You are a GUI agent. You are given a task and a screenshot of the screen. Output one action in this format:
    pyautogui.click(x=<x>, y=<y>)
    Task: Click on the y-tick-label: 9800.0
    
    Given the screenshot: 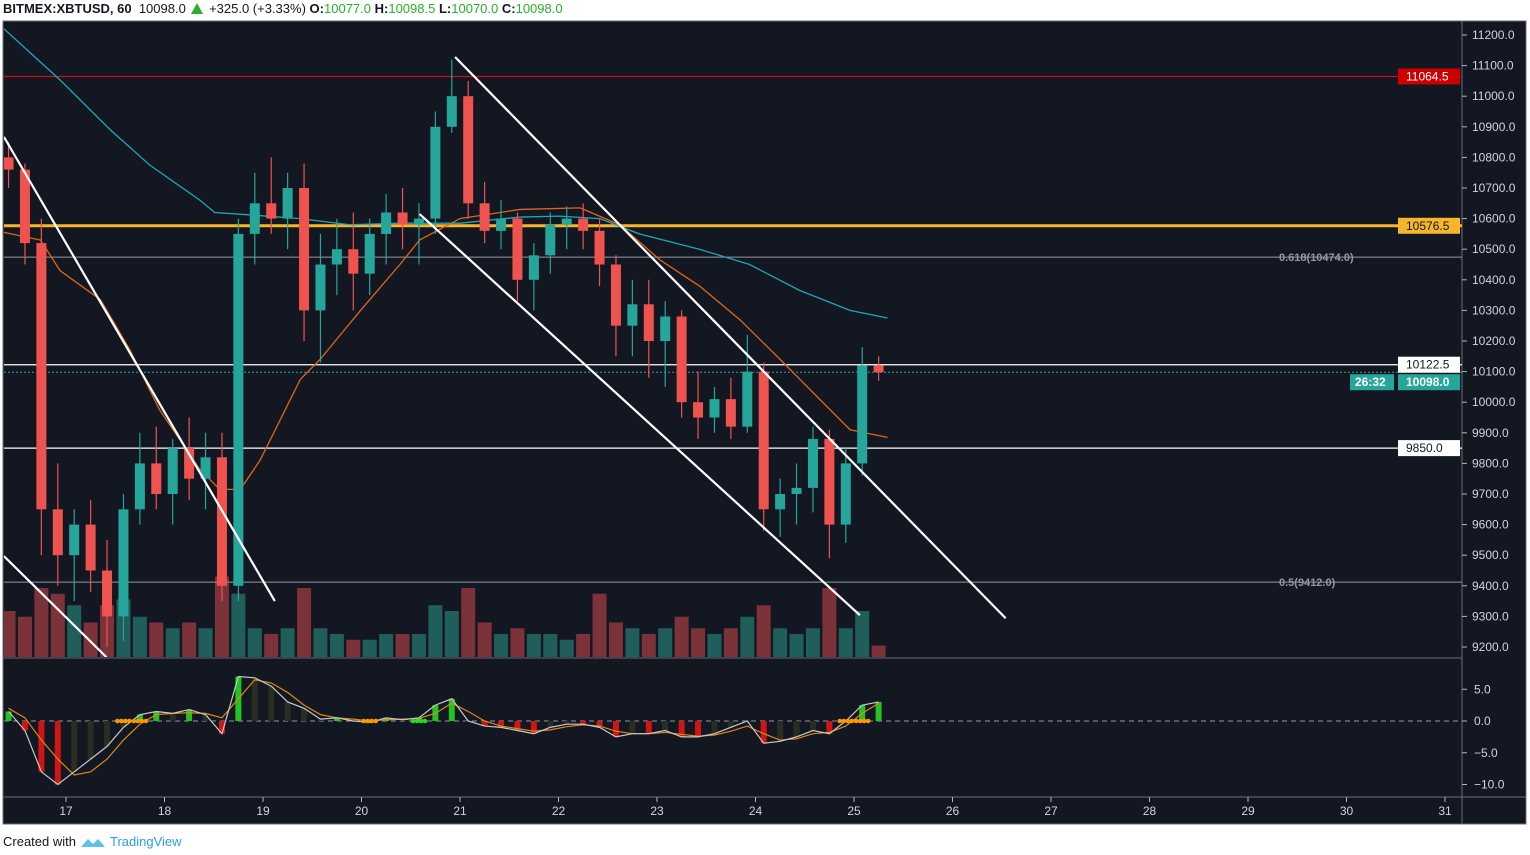 What is the action you would take?
    pyautogui.click(x=1490, y=463)
    